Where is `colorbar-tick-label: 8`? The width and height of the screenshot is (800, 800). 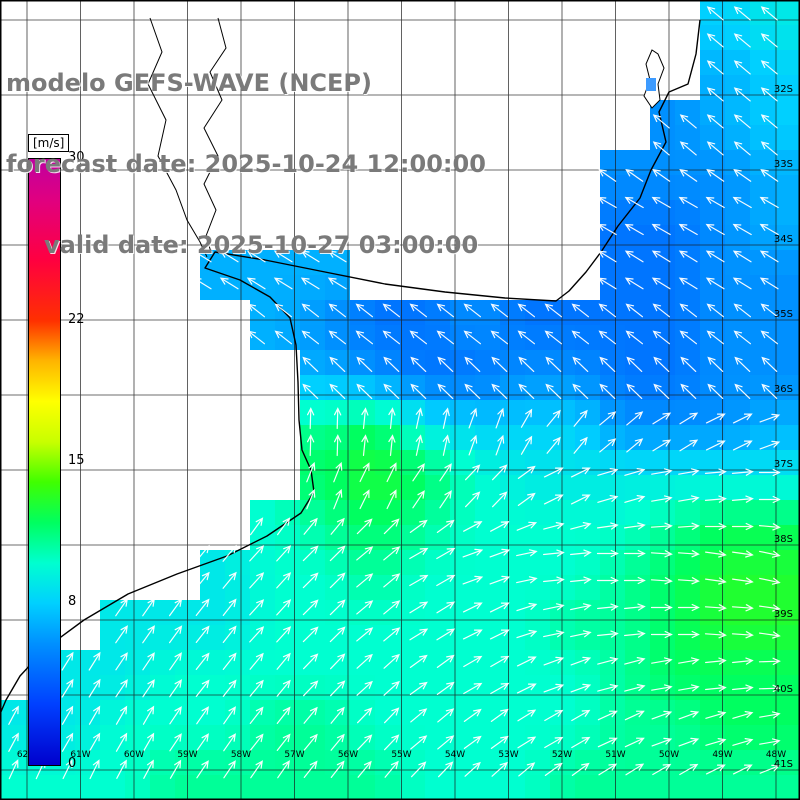 colorbar-tick-label: 8 is located at coordinates (72, 602).